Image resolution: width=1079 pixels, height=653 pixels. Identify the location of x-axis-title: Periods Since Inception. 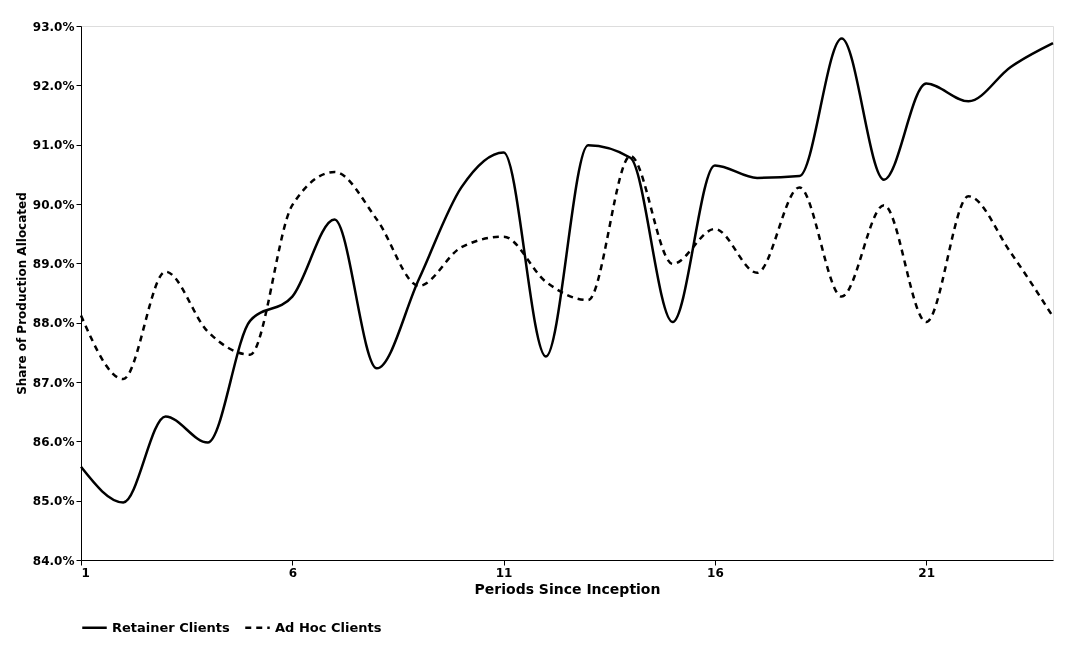
(567, 588).